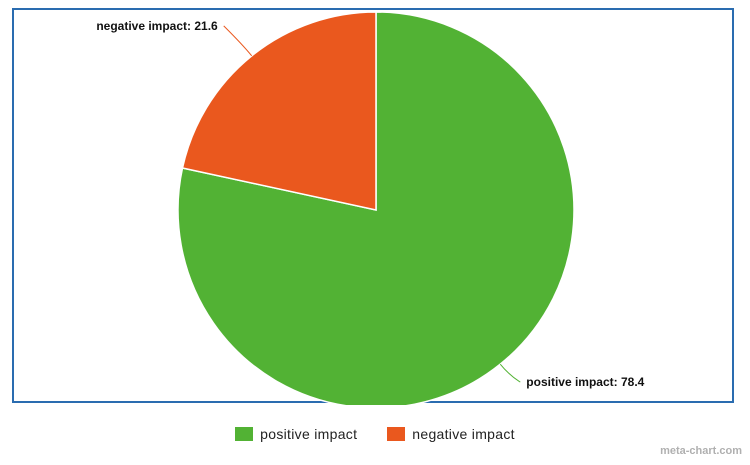  I want to click on legend-label-positive: positive impact, so click(309, 434).